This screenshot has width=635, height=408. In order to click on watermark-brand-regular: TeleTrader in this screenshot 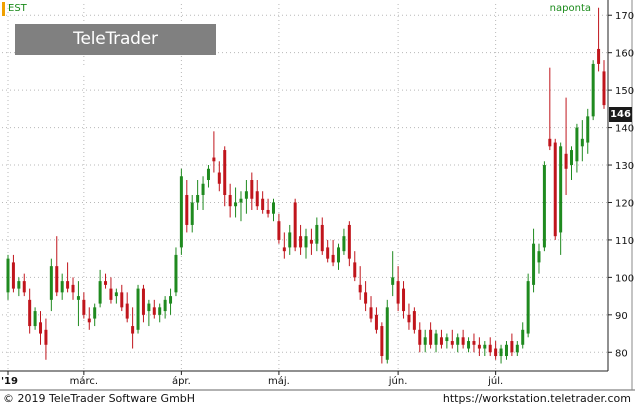, I will do `click(115, 39)`.